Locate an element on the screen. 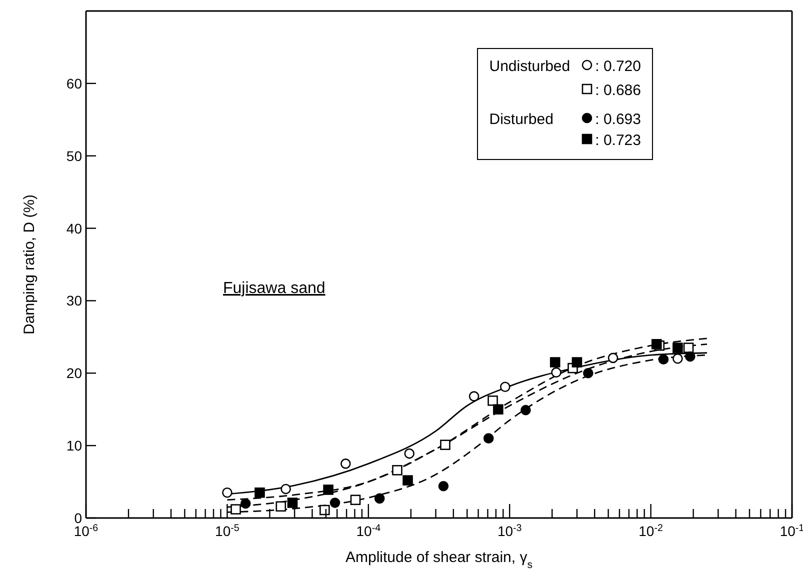  y-tick-label: 10 is located at coordinates (74, 446).